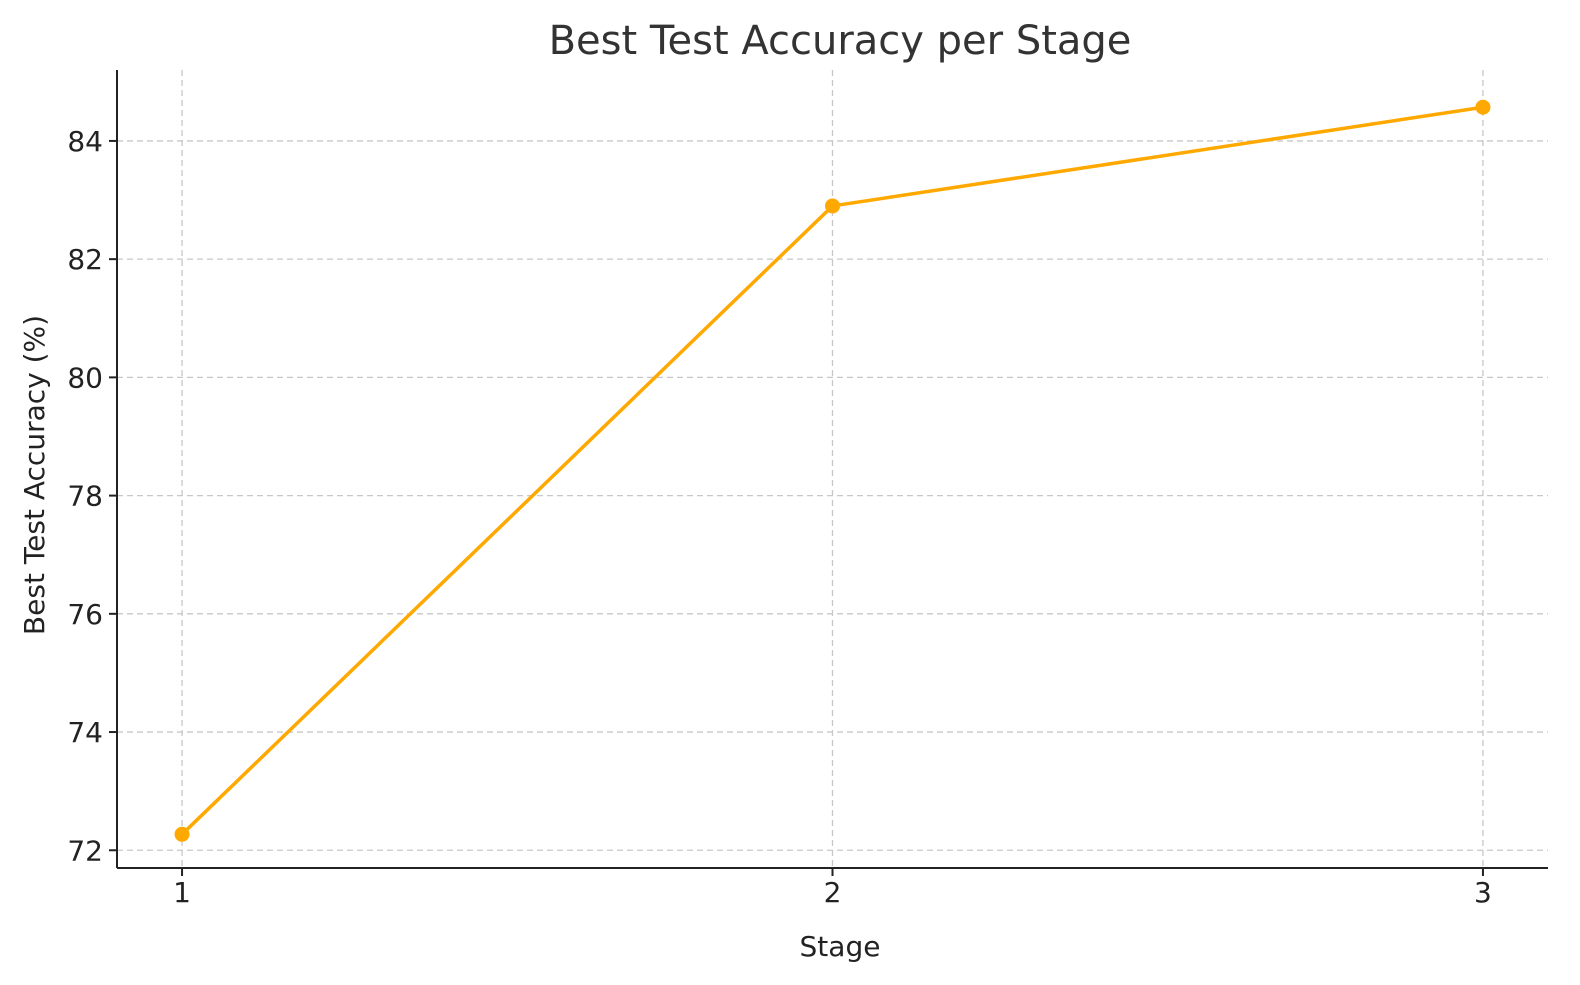 This screenshot has width=1580, height=985. I want to click on y-tick-label: 82, so click(85, 259).